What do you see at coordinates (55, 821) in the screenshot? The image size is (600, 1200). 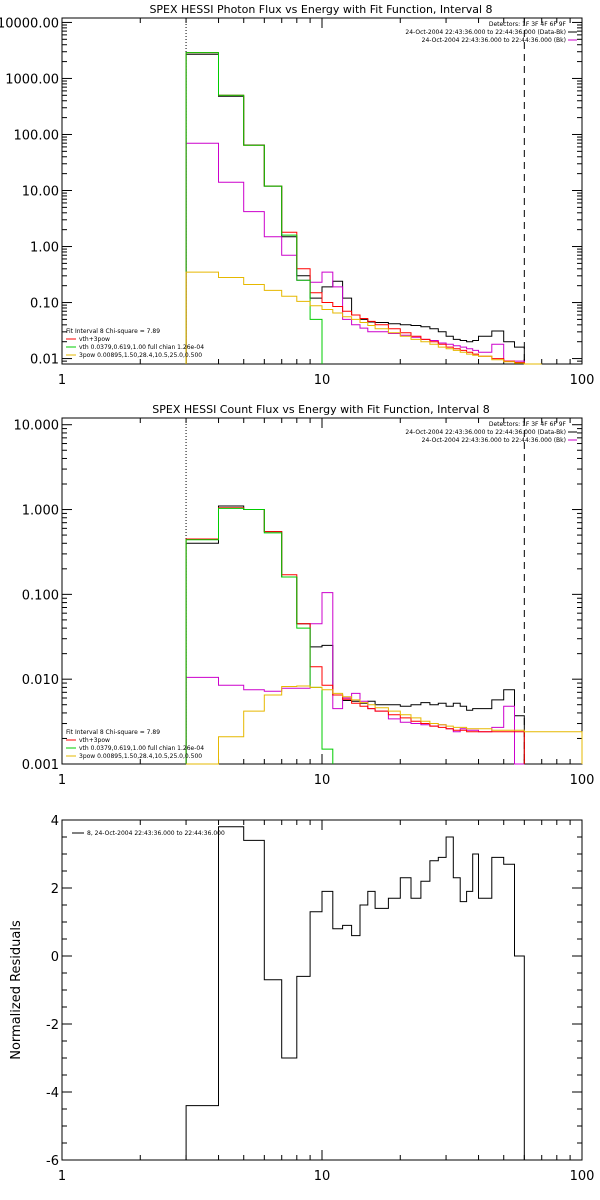 I see `y-tick-label: 4` at bounding box center [55, 821].